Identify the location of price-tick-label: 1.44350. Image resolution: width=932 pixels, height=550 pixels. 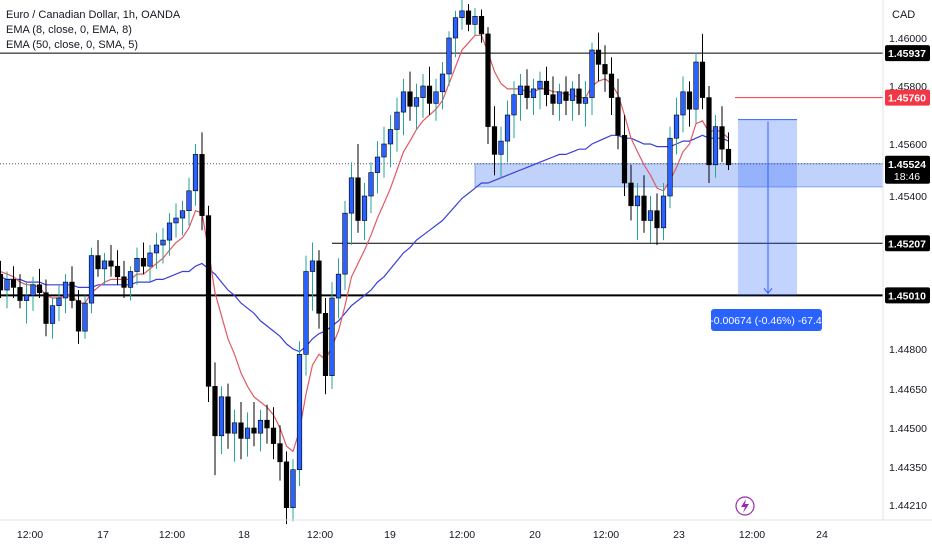
(908, 468).